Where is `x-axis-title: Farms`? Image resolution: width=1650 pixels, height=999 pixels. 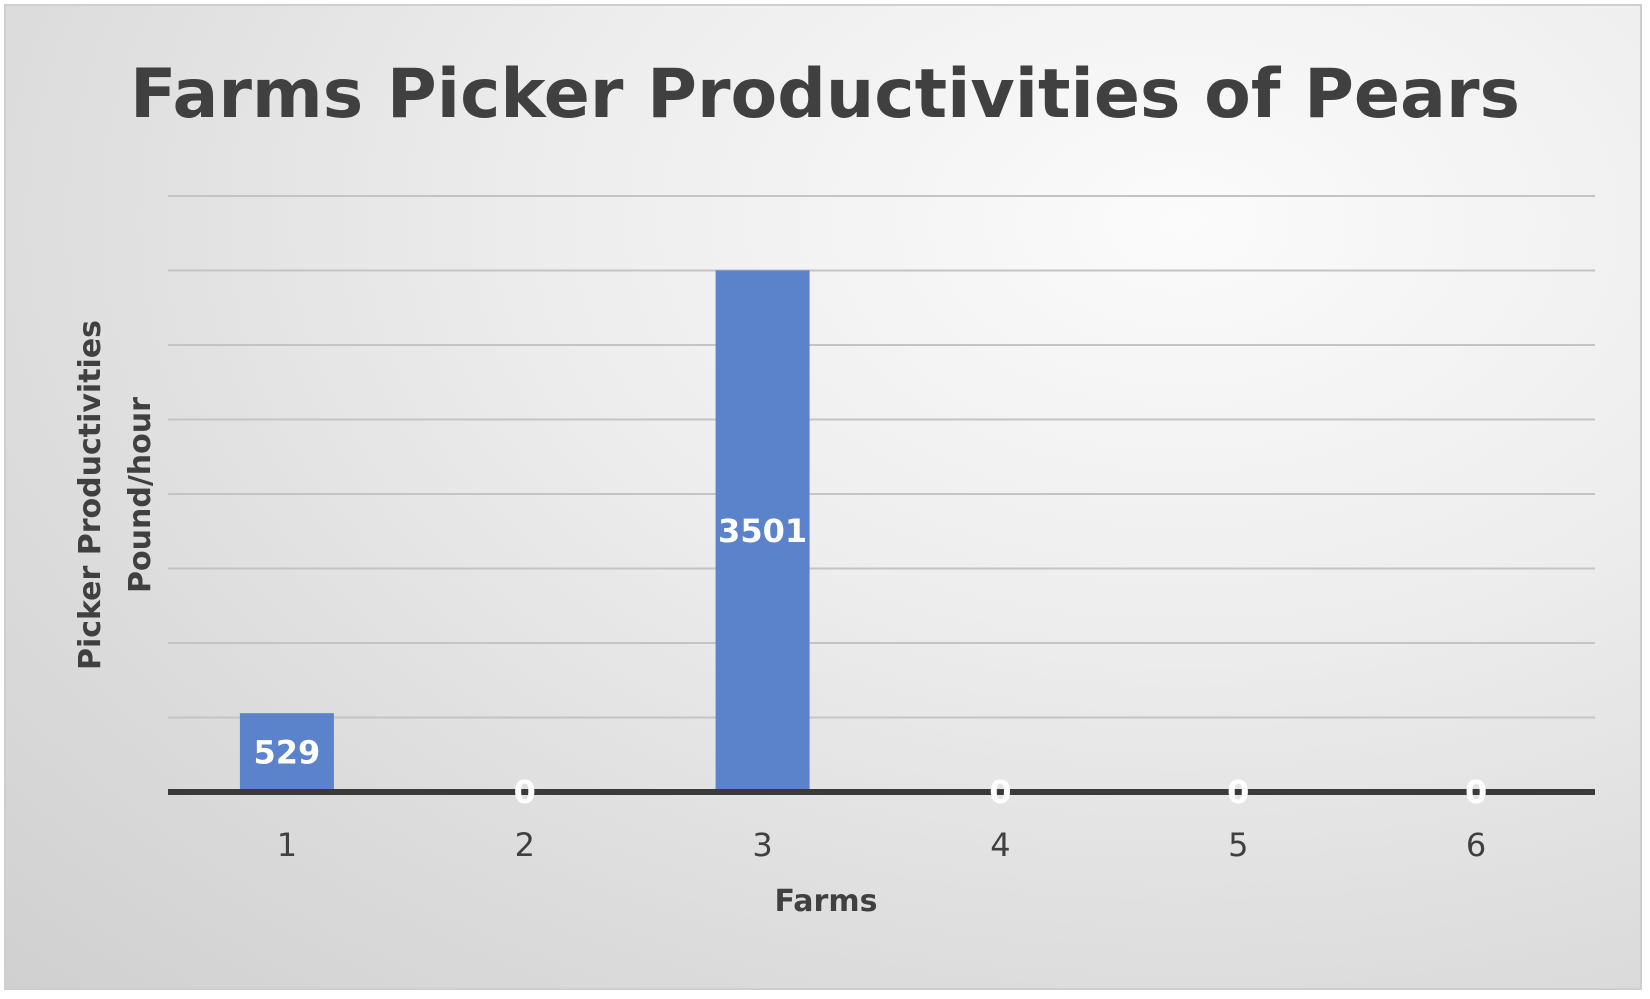
x-axis-title: Farms is located at coordinates (826, 901).